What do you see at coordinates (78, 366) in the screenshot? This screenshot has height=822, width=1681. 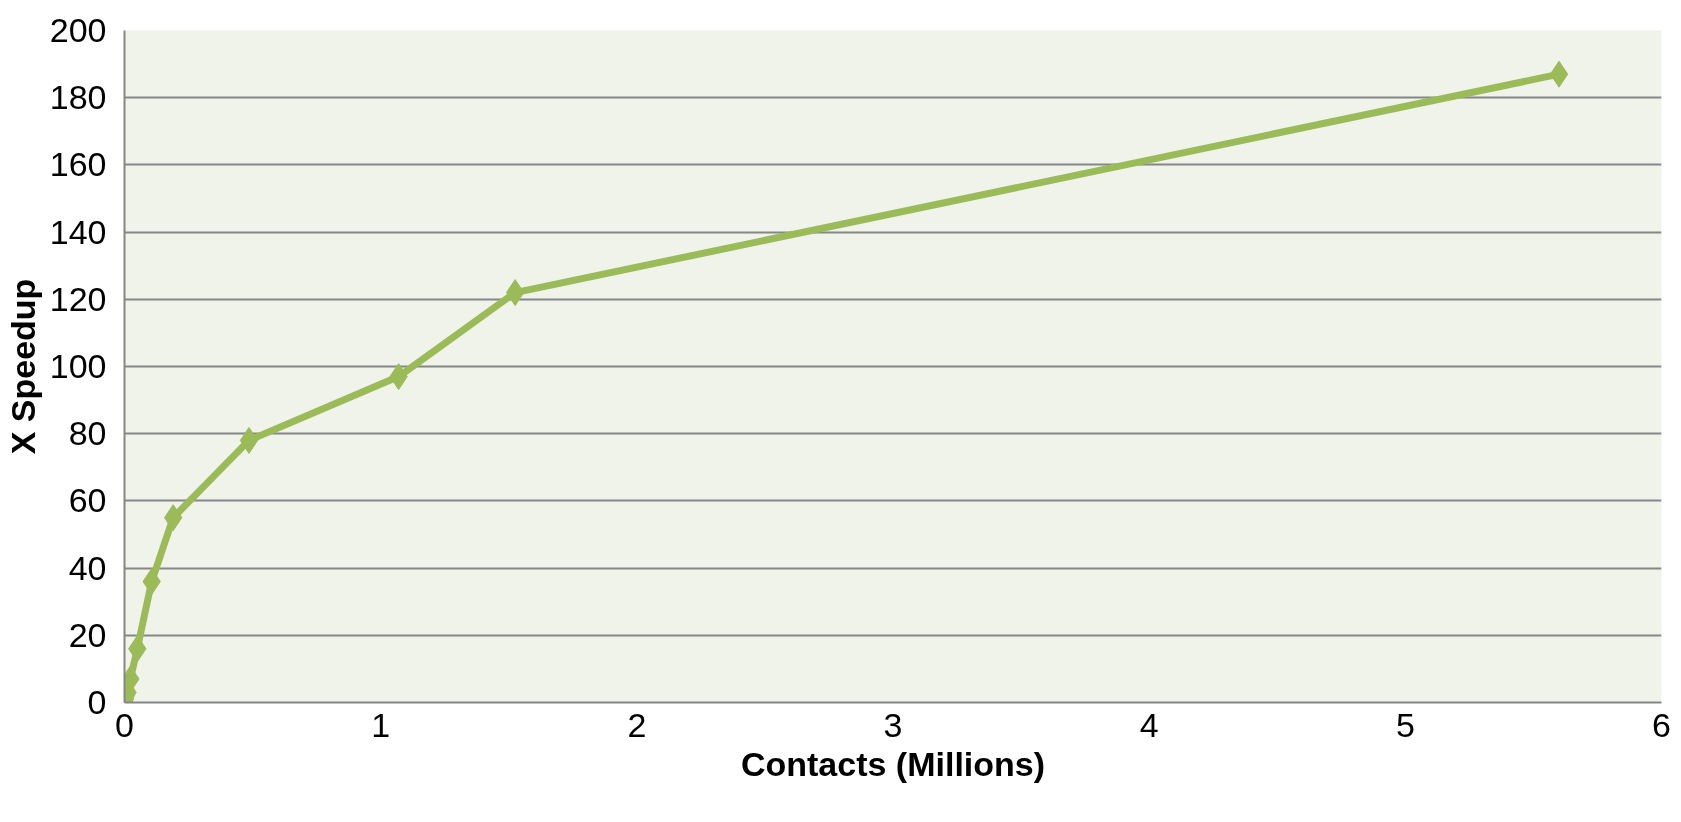 I see `y-tick-label: 100` at bounding box center [78, 366].